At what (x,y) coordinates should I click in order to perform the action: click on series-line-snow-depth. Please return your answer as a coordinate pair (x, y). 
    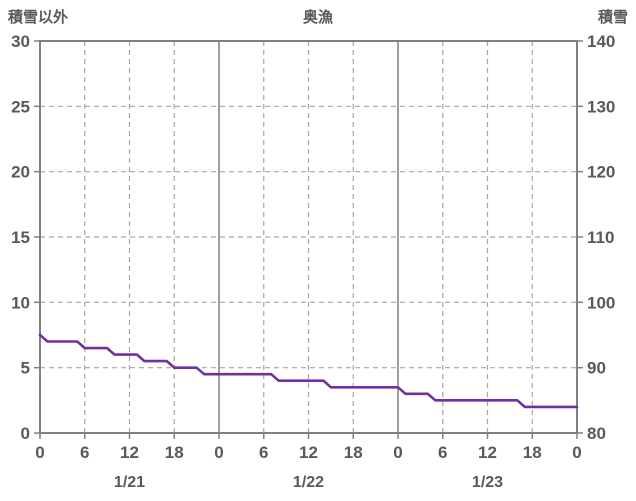
    Looking at the image, I should click on (308, 371).